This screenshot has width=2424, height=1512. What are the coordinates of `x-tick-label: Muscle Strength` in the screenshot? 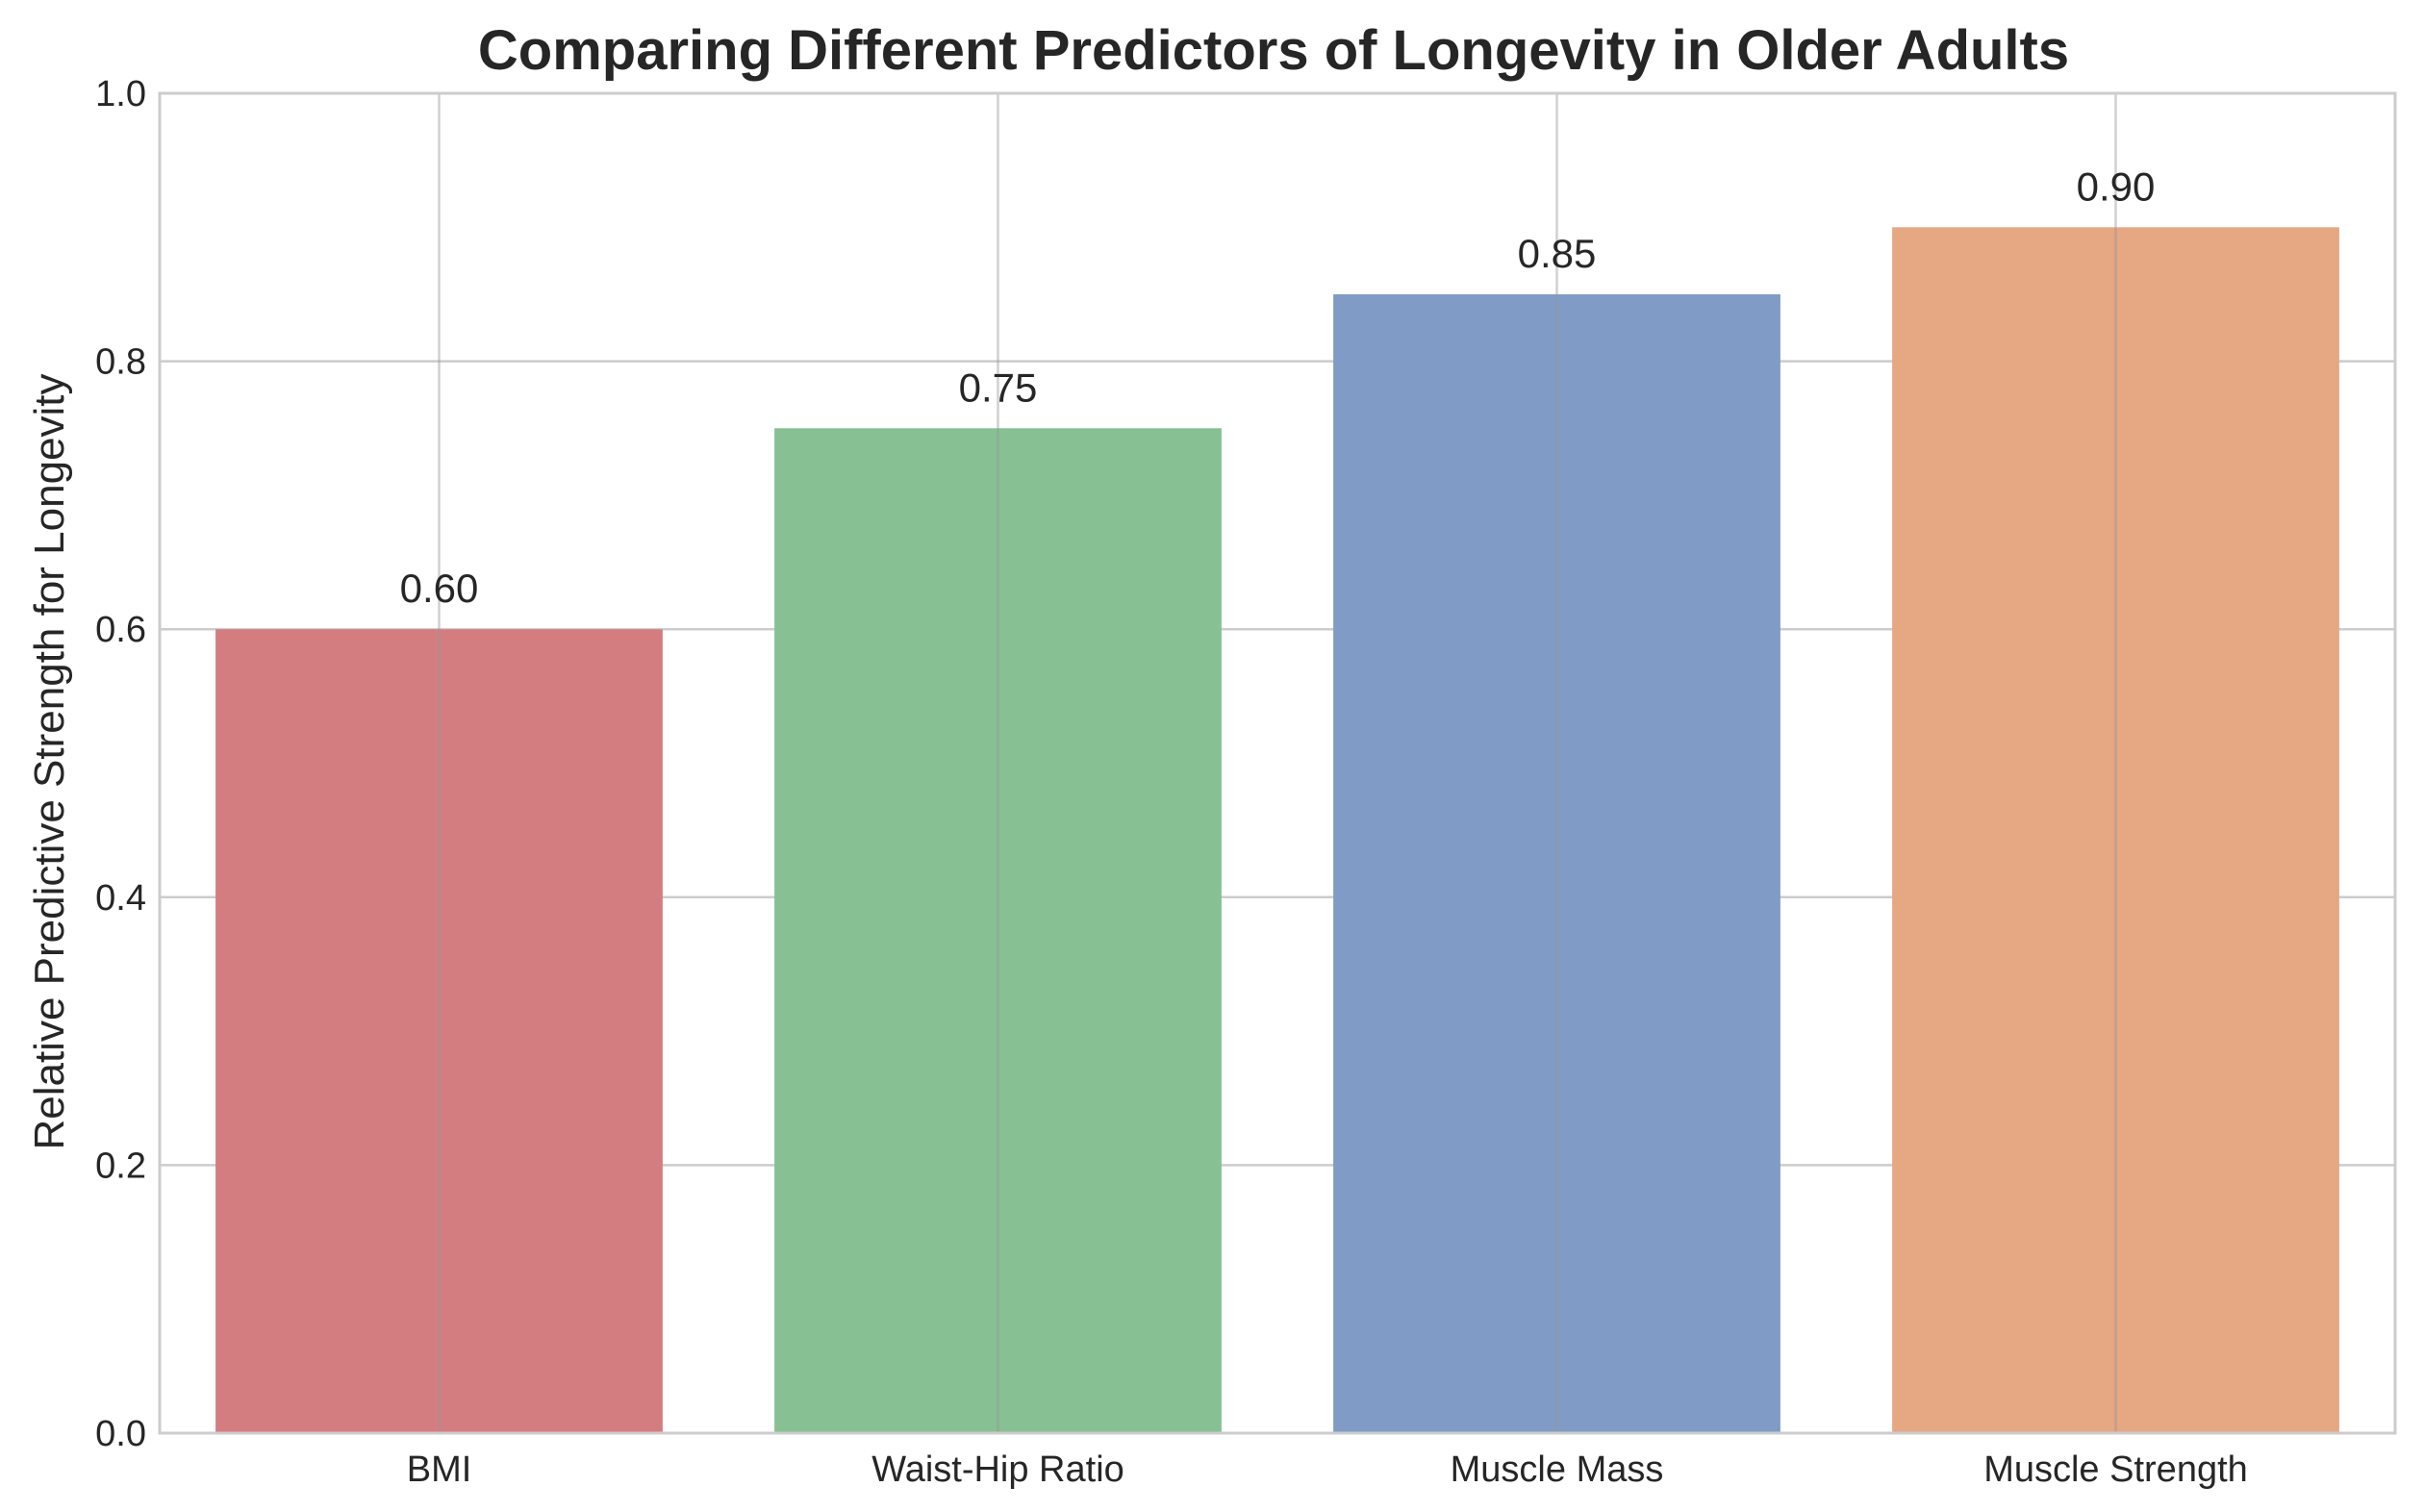 It's located at (2115, 1470).